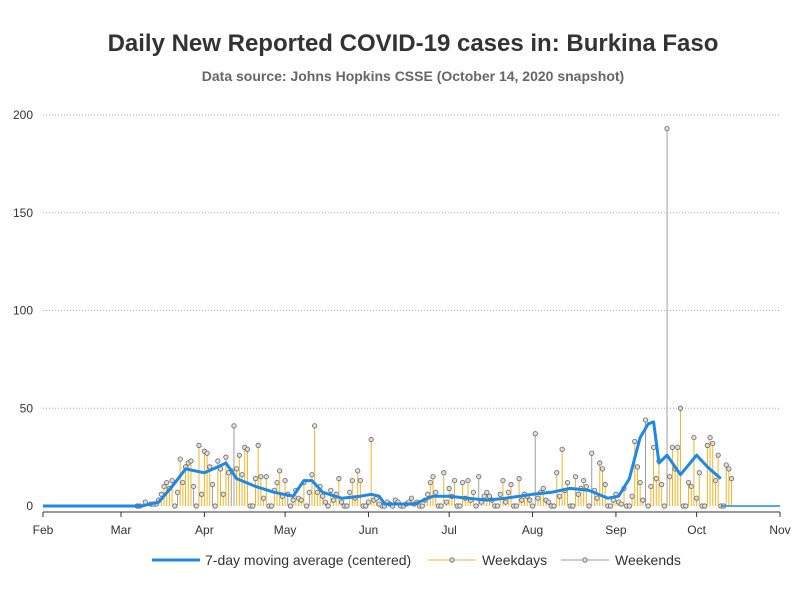 This screenshot has width=800, height=600. I want to click on legend-label-weekends: Weekends, so click(648, 560).